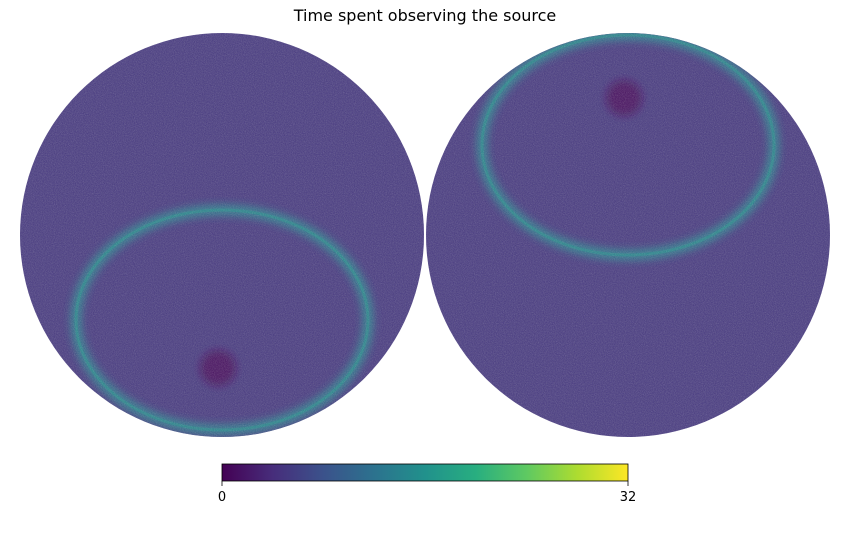 Image resolution: width=850 pixels, height=540 pixels. What do you see at coordinates (427, 484) in the screenshot?
I see `colorbar: 0 32` at bounding box center [427, 484].